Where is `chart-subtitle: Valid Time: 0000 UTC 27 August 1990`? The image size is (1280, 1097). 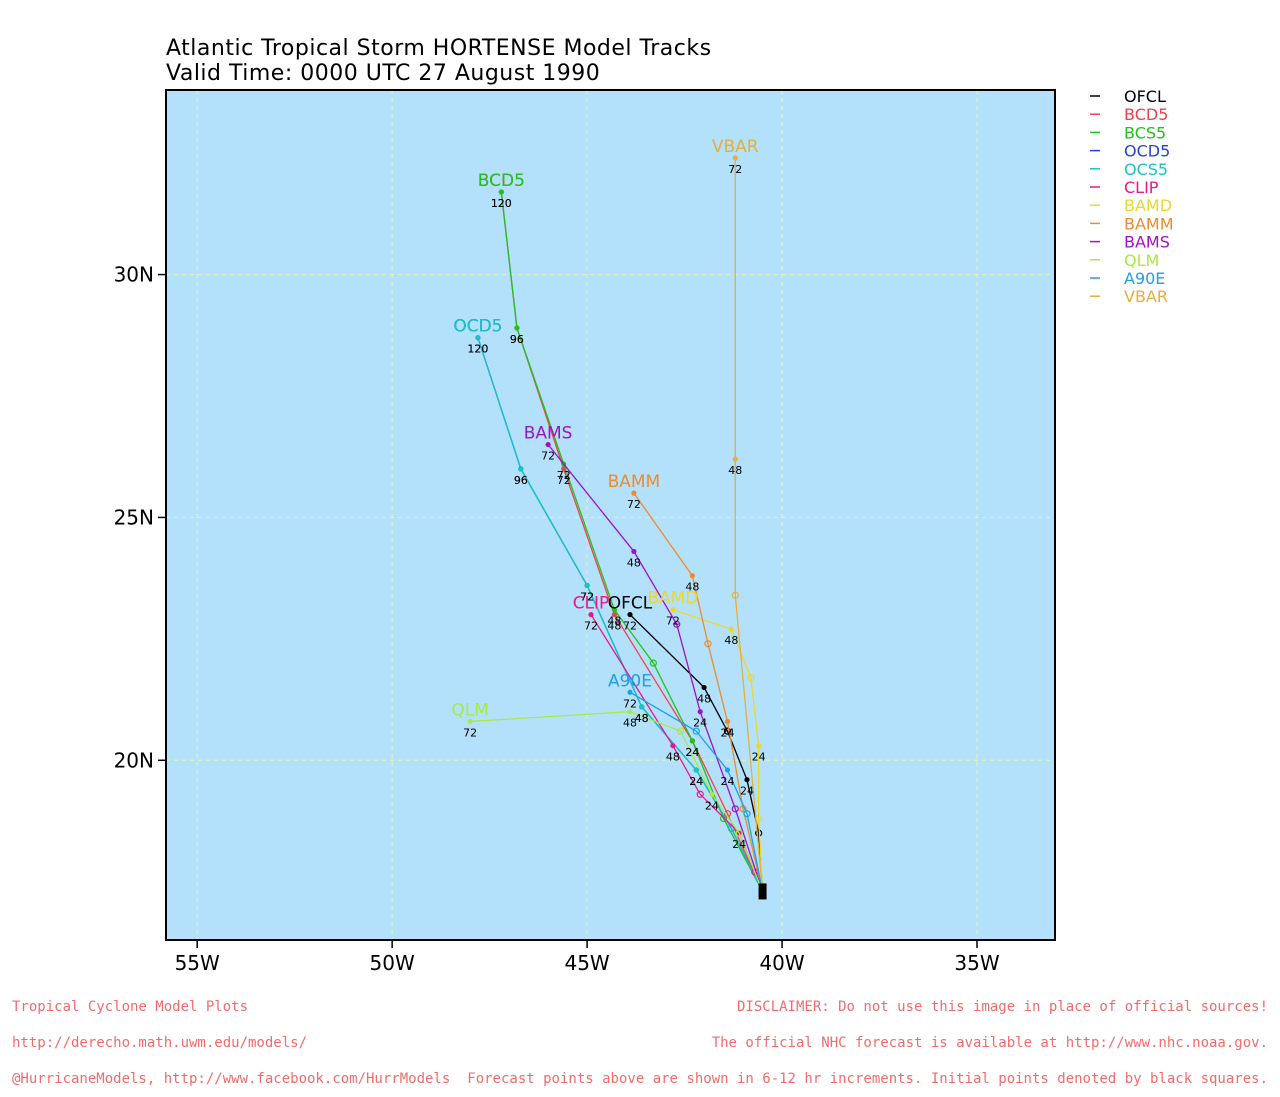 chart-subtitle: Valid Time: 0000 UTC 27 August 1990 is located at coordinates (383, 73).